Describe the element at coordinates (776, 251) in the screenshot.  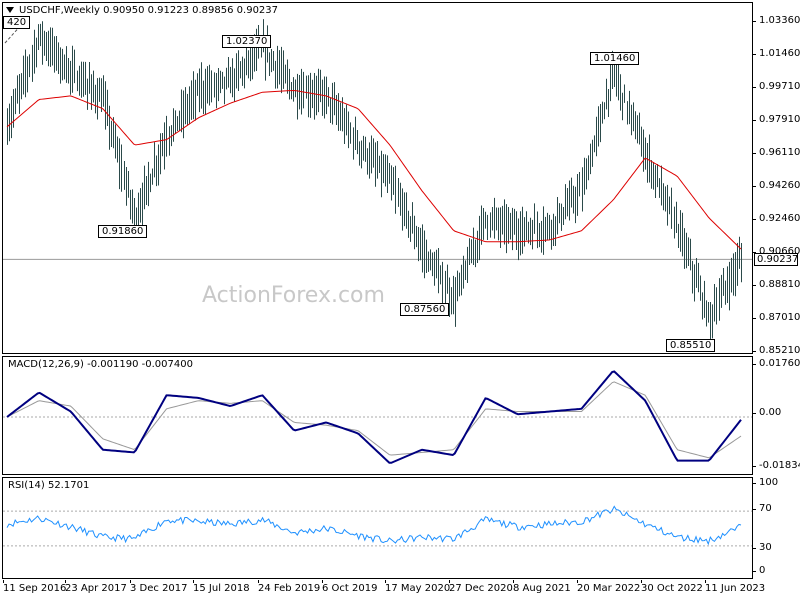
I see `price-tick: 0.90660` at that location.